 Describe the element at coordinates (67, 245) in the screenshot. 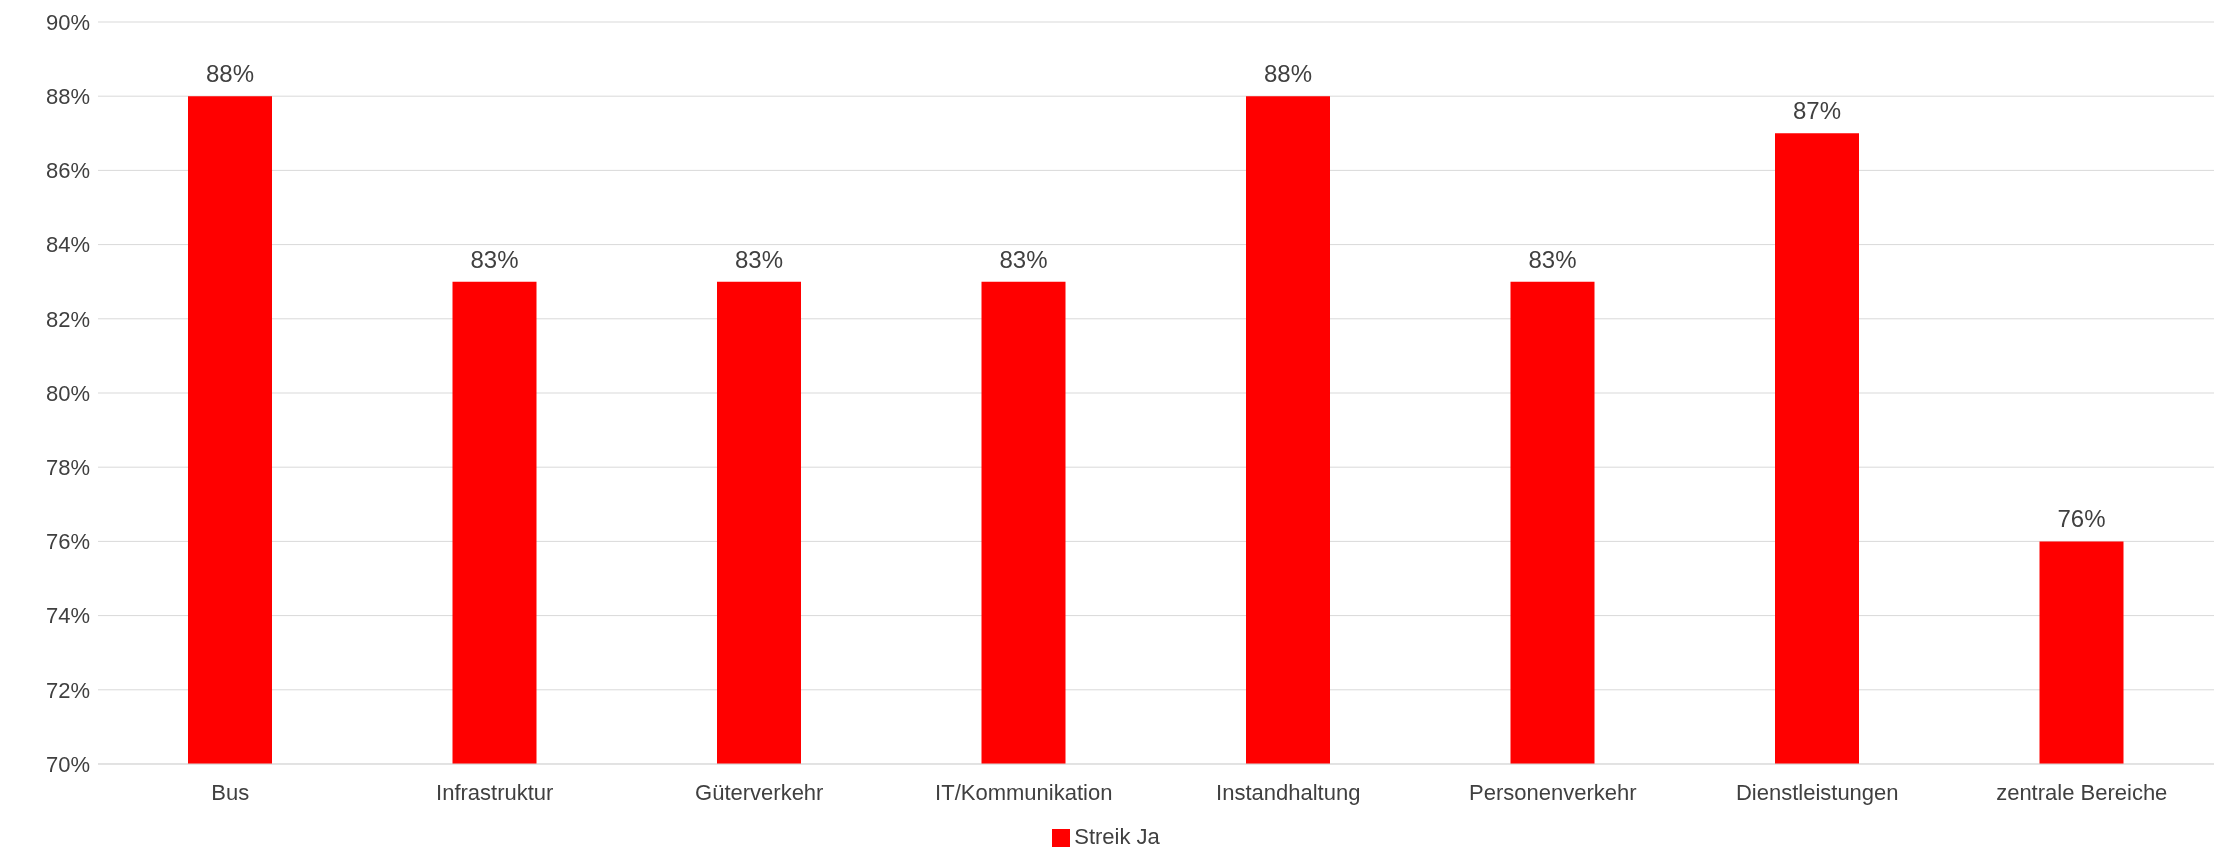

I see `y-tick-label: 84%` at that location.